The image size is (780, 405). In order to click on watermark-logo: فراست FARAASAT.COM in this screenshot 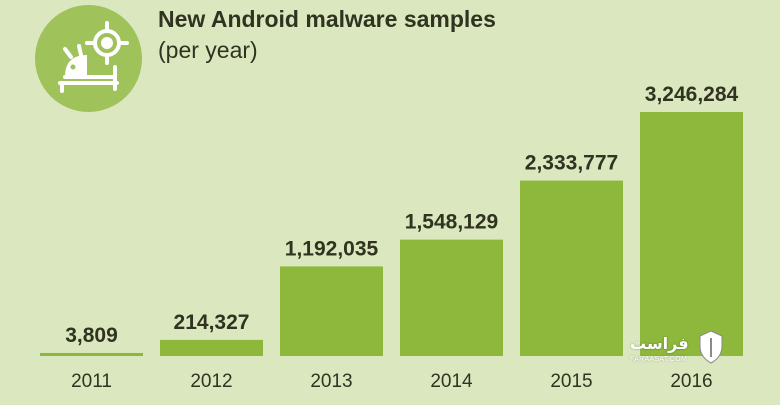, I will do `click(680, 351)`.